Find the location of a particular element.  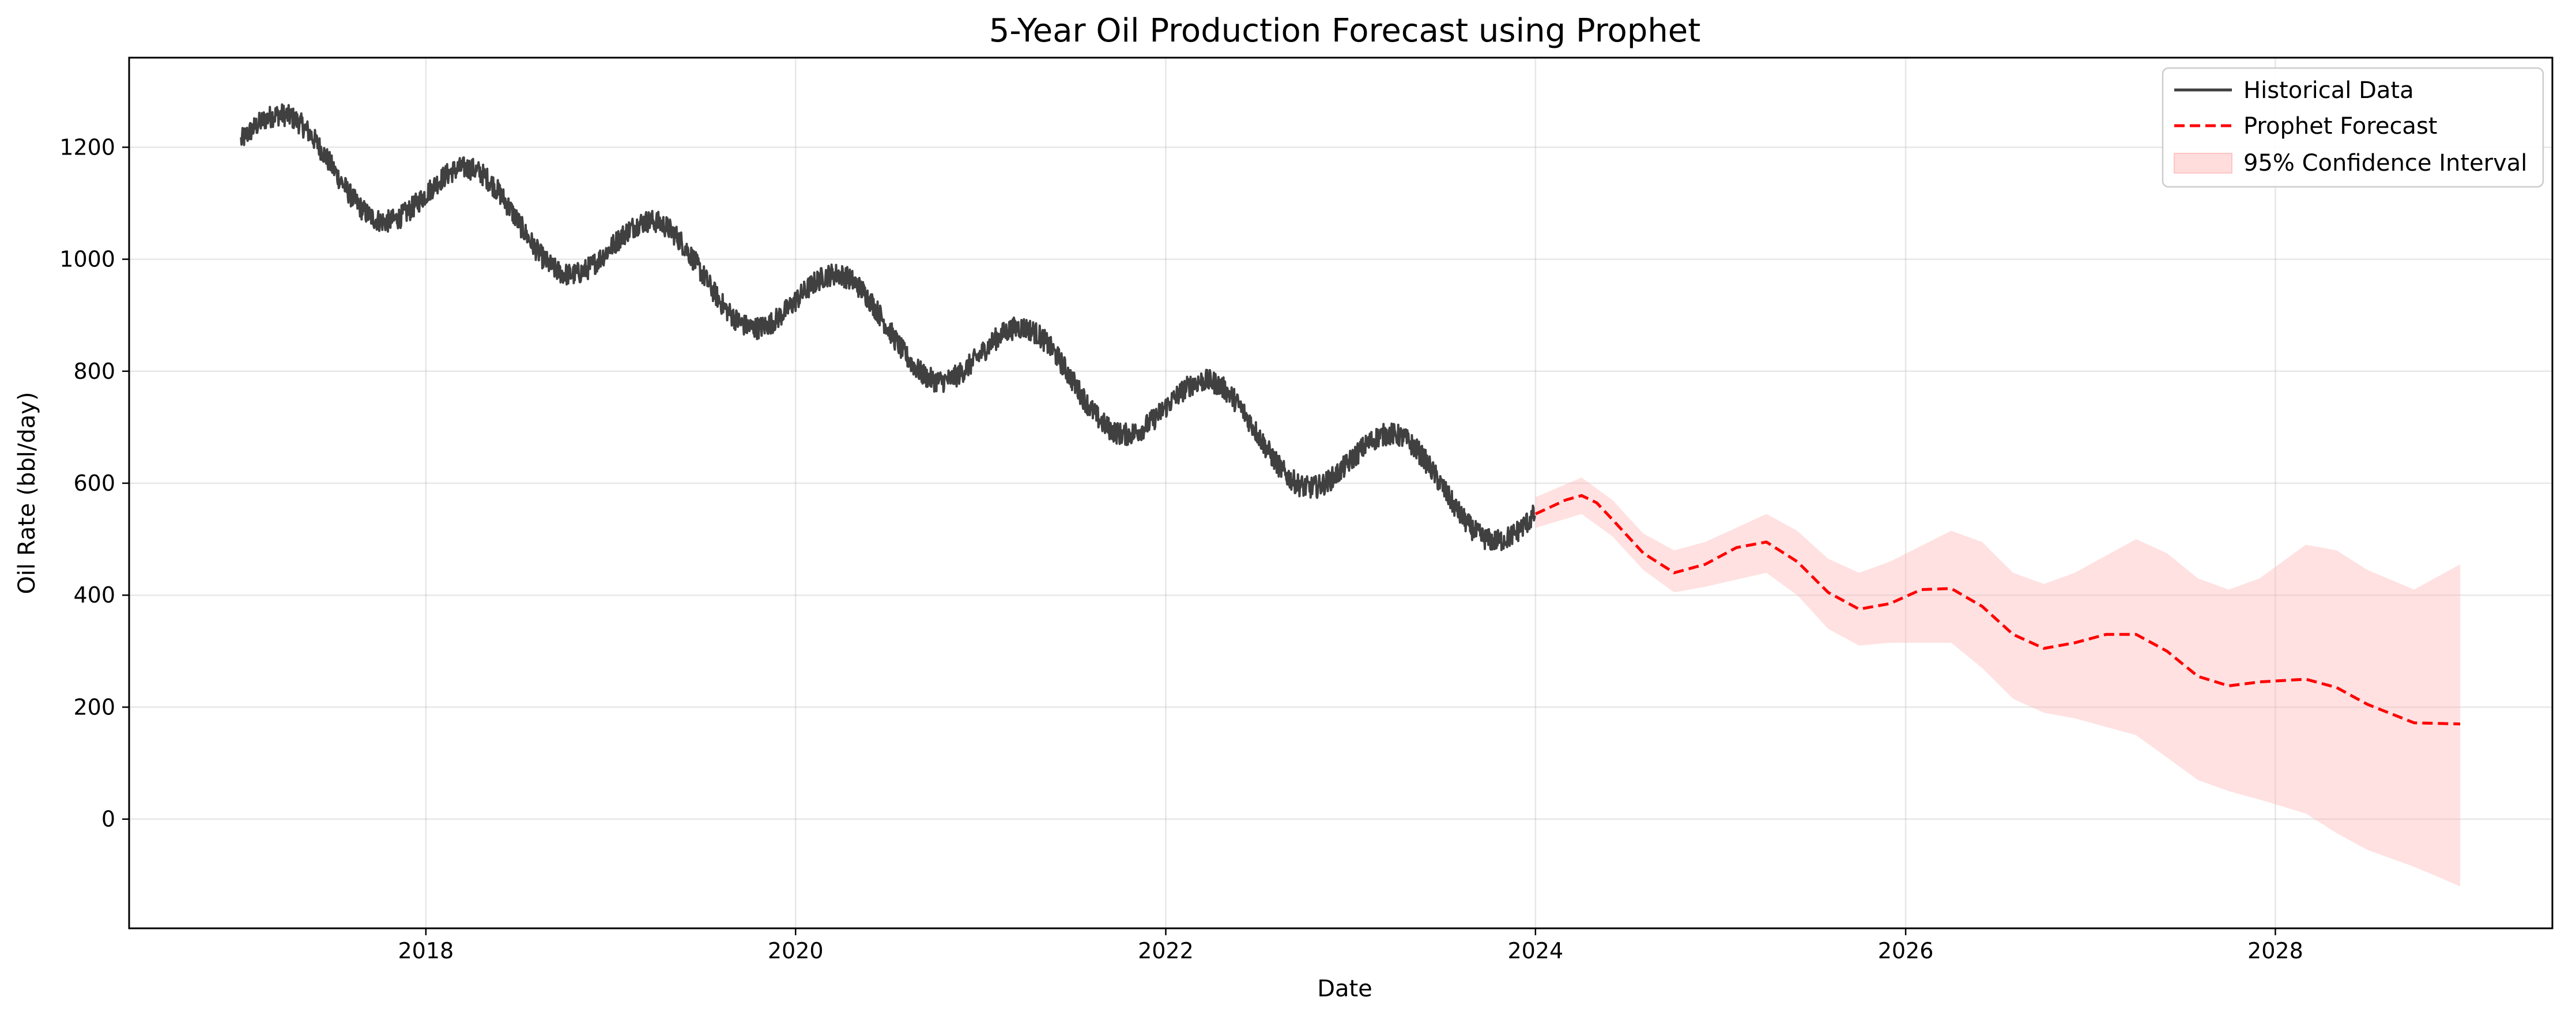

y-tick-label: 1000 is located at coordinates (87, 259).